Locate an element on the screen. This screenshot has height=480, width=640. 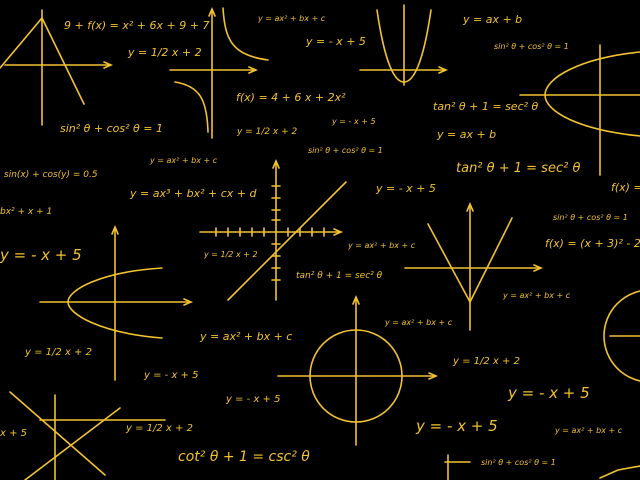
hyperbola-graph is located at coordinates (219, 72).